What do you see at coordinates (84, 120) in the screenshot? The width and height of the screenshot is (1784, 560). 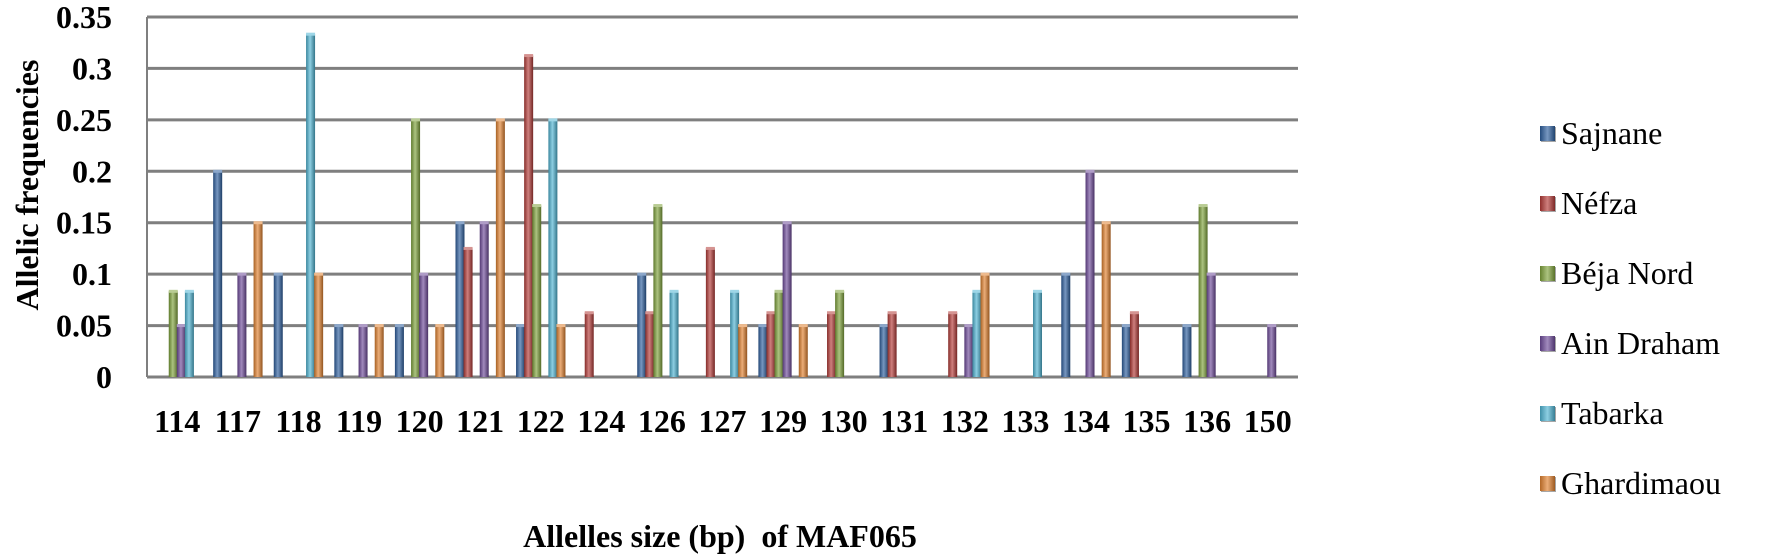 I see `y-tick-label: 0.25` at bounding box center [84, 120].